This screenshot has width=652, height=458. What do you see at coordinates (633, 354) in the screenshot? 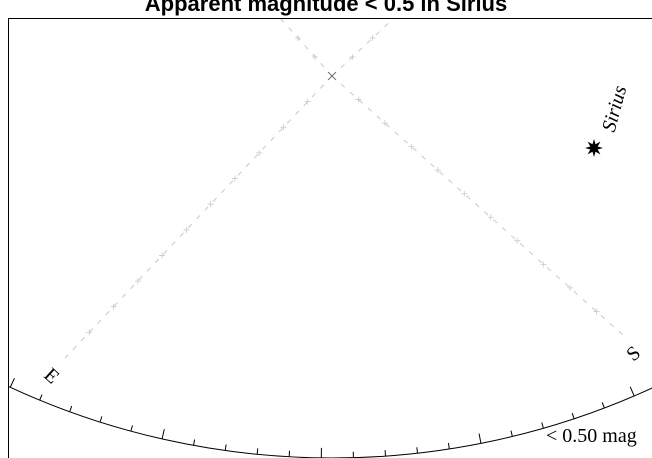
I see `compass-label-south: S` at bounding box center [633, 354].